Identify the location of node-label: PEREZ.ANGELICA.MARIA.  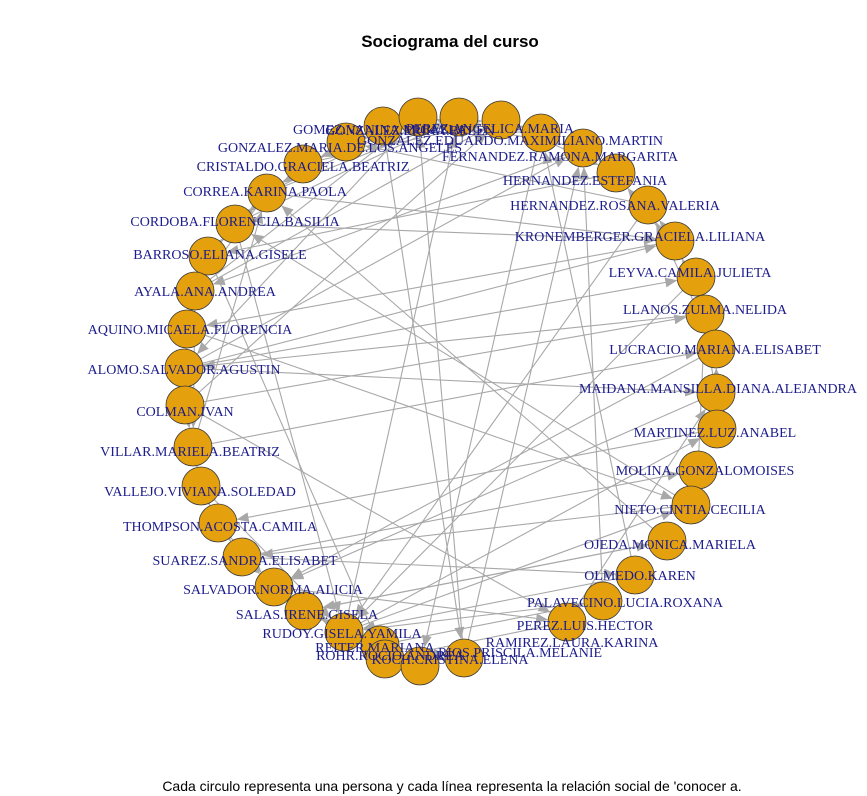
(490, 129).